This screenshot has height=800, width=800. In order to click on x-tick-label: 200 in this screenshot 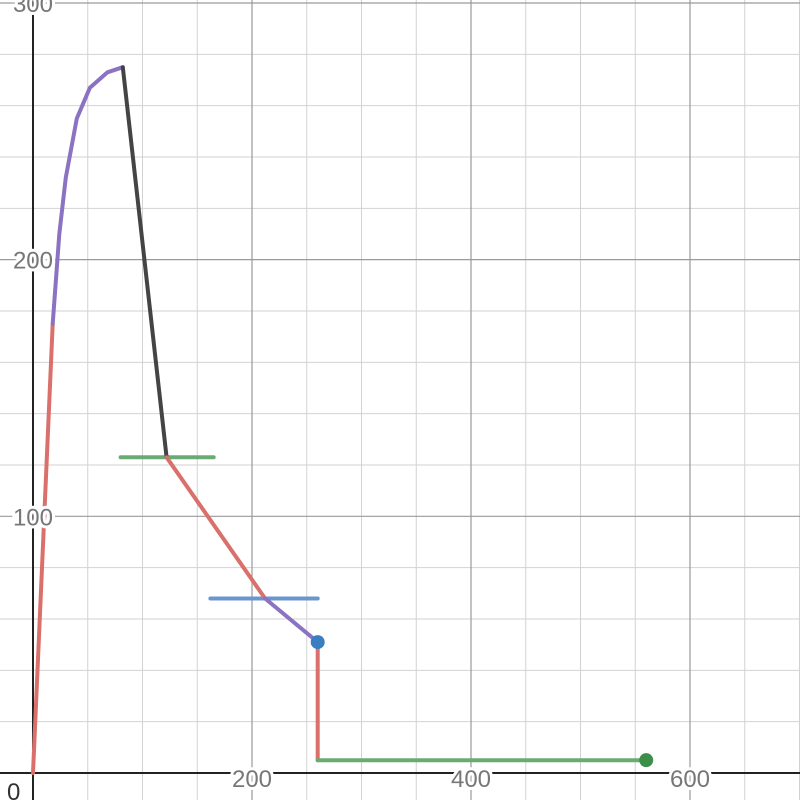, I will do `click(252, 779)`.